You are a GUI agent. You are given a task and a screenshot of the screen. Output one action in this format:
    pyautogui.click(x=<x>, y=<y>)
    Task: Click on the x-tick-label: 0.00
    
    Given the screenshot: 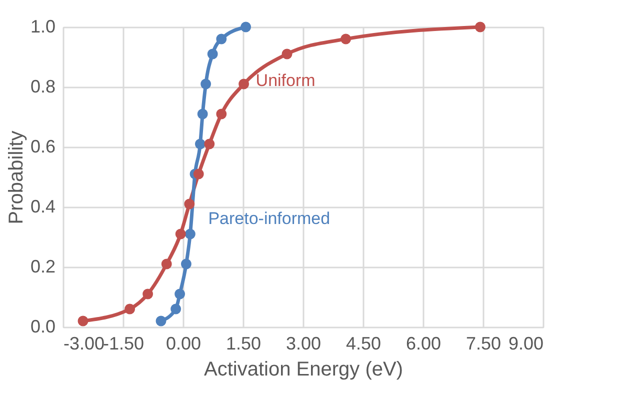 What is the action you would take?
    pyautogui.click(x=184, y=344)
    